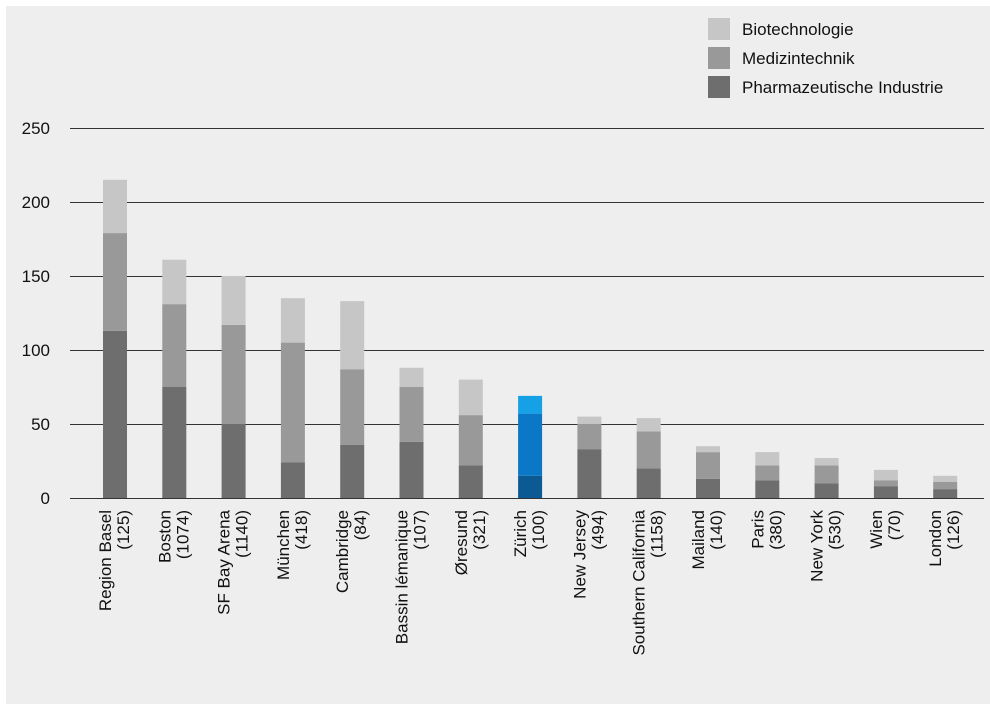 This screenshot has height=704, width=990. I want to click on category-name: Paris, so click(757, 529).